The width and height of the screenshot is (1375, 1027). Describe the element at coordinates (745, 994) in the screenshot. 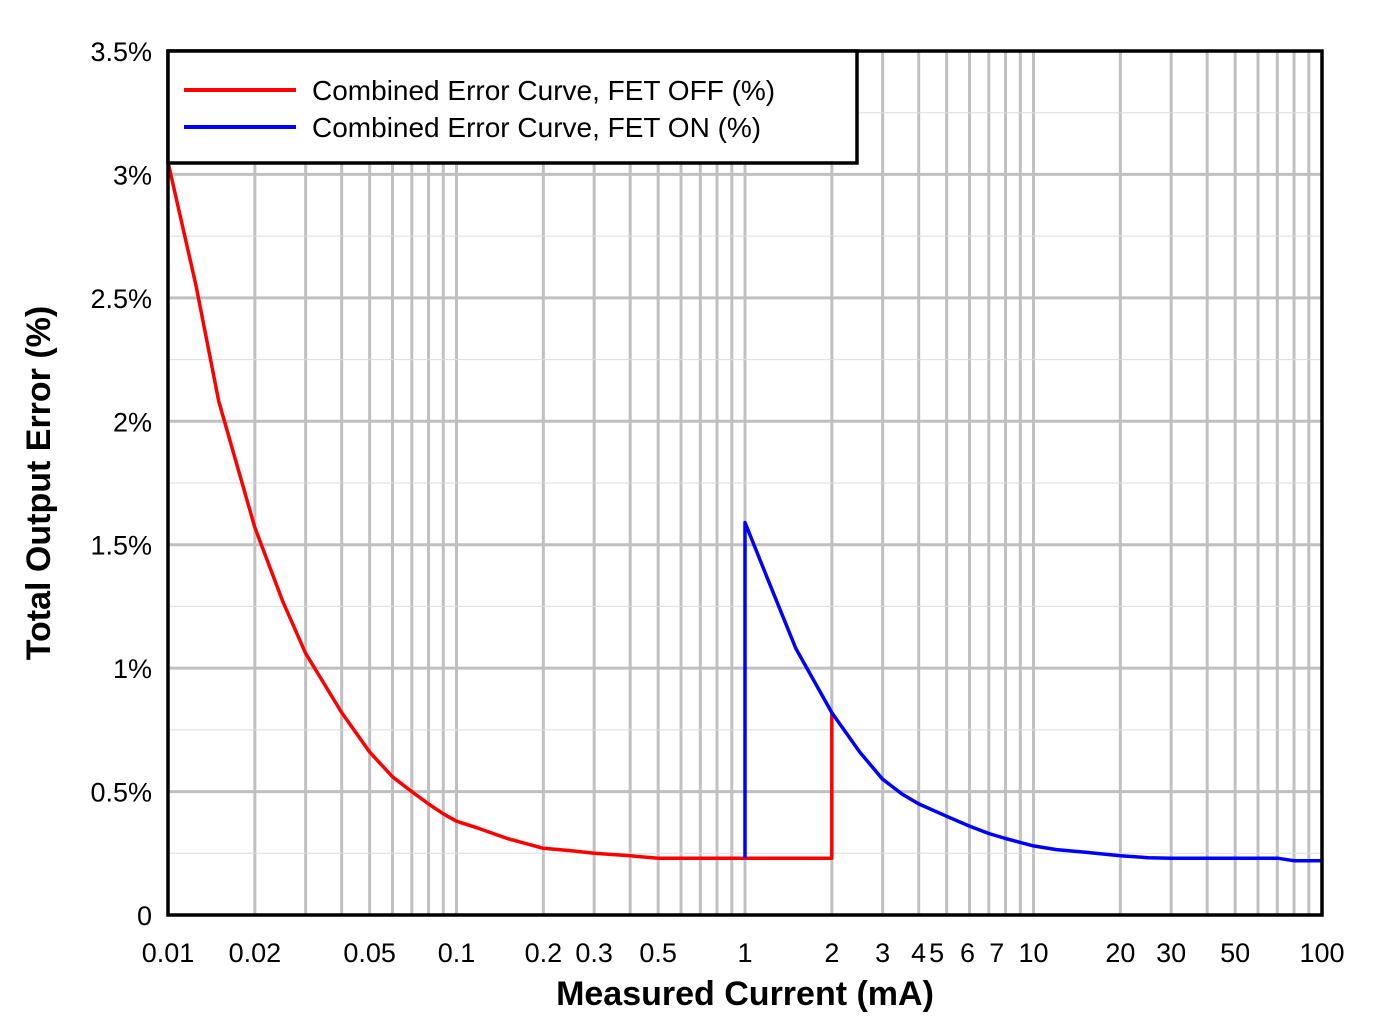

I see `x-axis-title: Measured Current (mA)` at that location.